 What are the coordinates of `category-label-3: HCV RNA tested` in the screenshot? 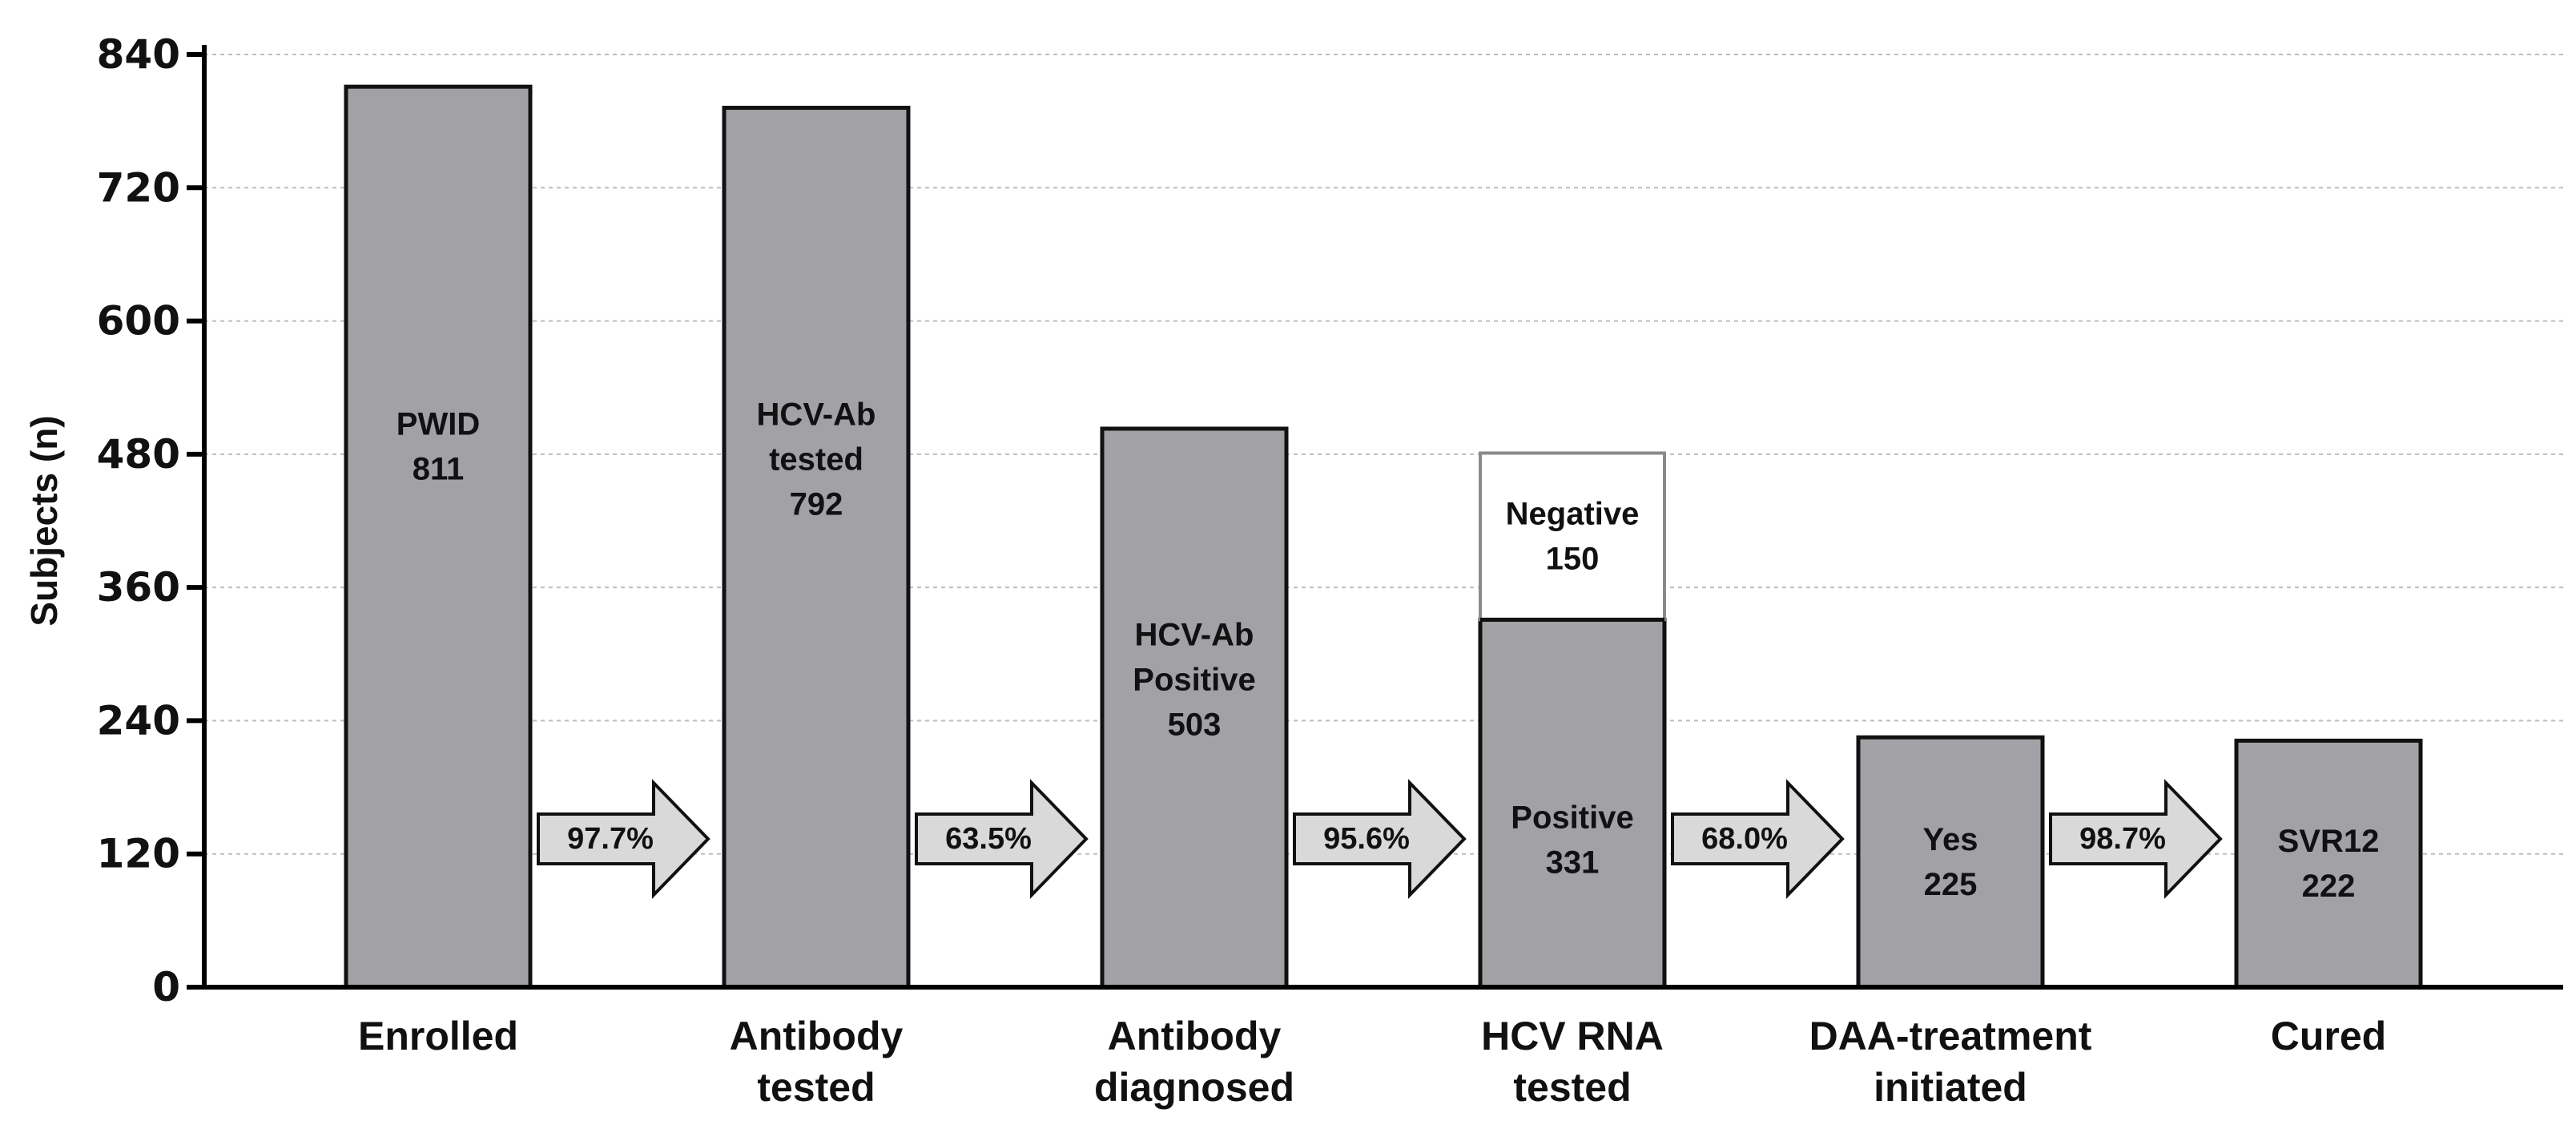 It's located at (1572, 1062).